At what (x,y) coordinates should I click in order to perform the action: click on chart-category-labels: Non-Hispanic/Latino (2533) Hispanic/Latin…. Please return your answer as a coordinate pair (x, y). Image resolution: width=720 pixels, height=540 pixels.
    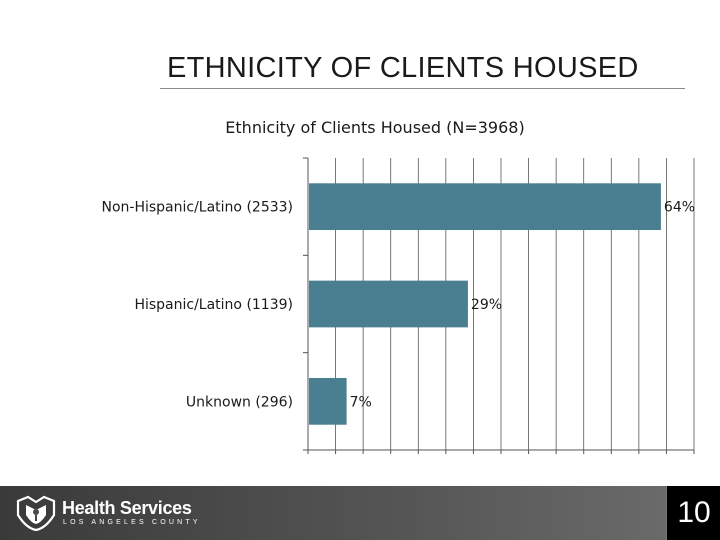
    Looking at the image, I should click on (197, 305).